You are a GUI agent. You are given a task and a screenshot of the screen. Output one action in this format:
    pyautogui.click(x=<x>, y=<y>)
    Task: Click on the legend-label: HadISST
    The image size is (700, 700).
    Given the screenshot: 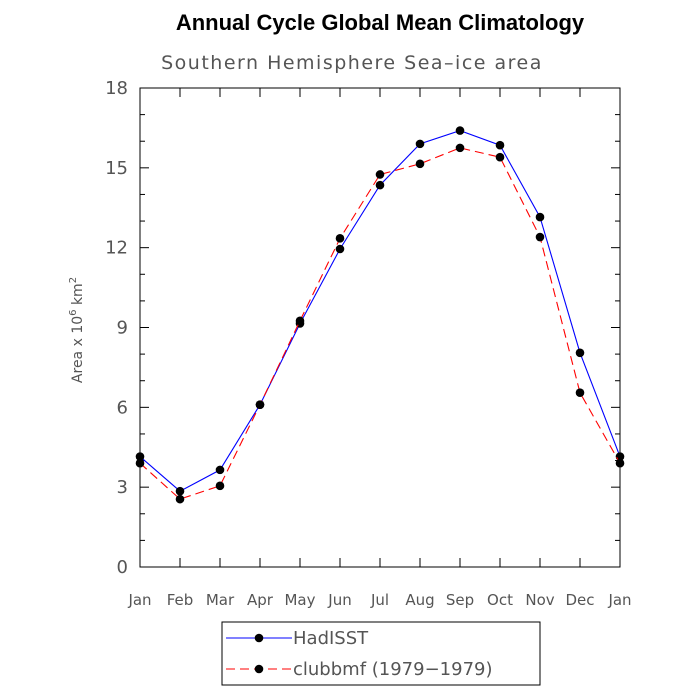 What is the action you would take?
    pyautogui.click(x=331, y=638)
    